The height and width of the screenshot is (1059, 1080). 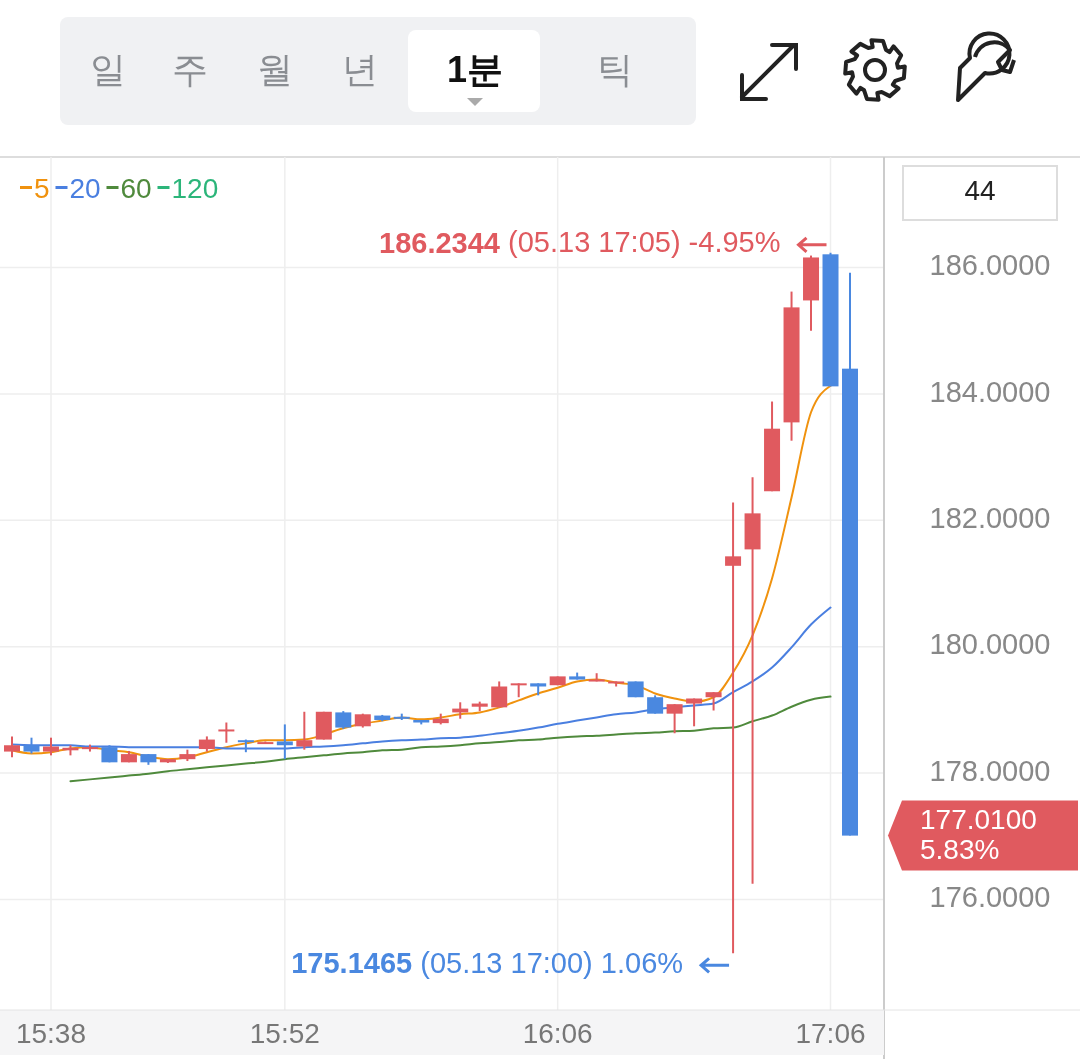 What do you see at coordinates (990, 517) in the screenshot?
I see `y-tick-label: 182.0000` at bounding box center [990, 517].